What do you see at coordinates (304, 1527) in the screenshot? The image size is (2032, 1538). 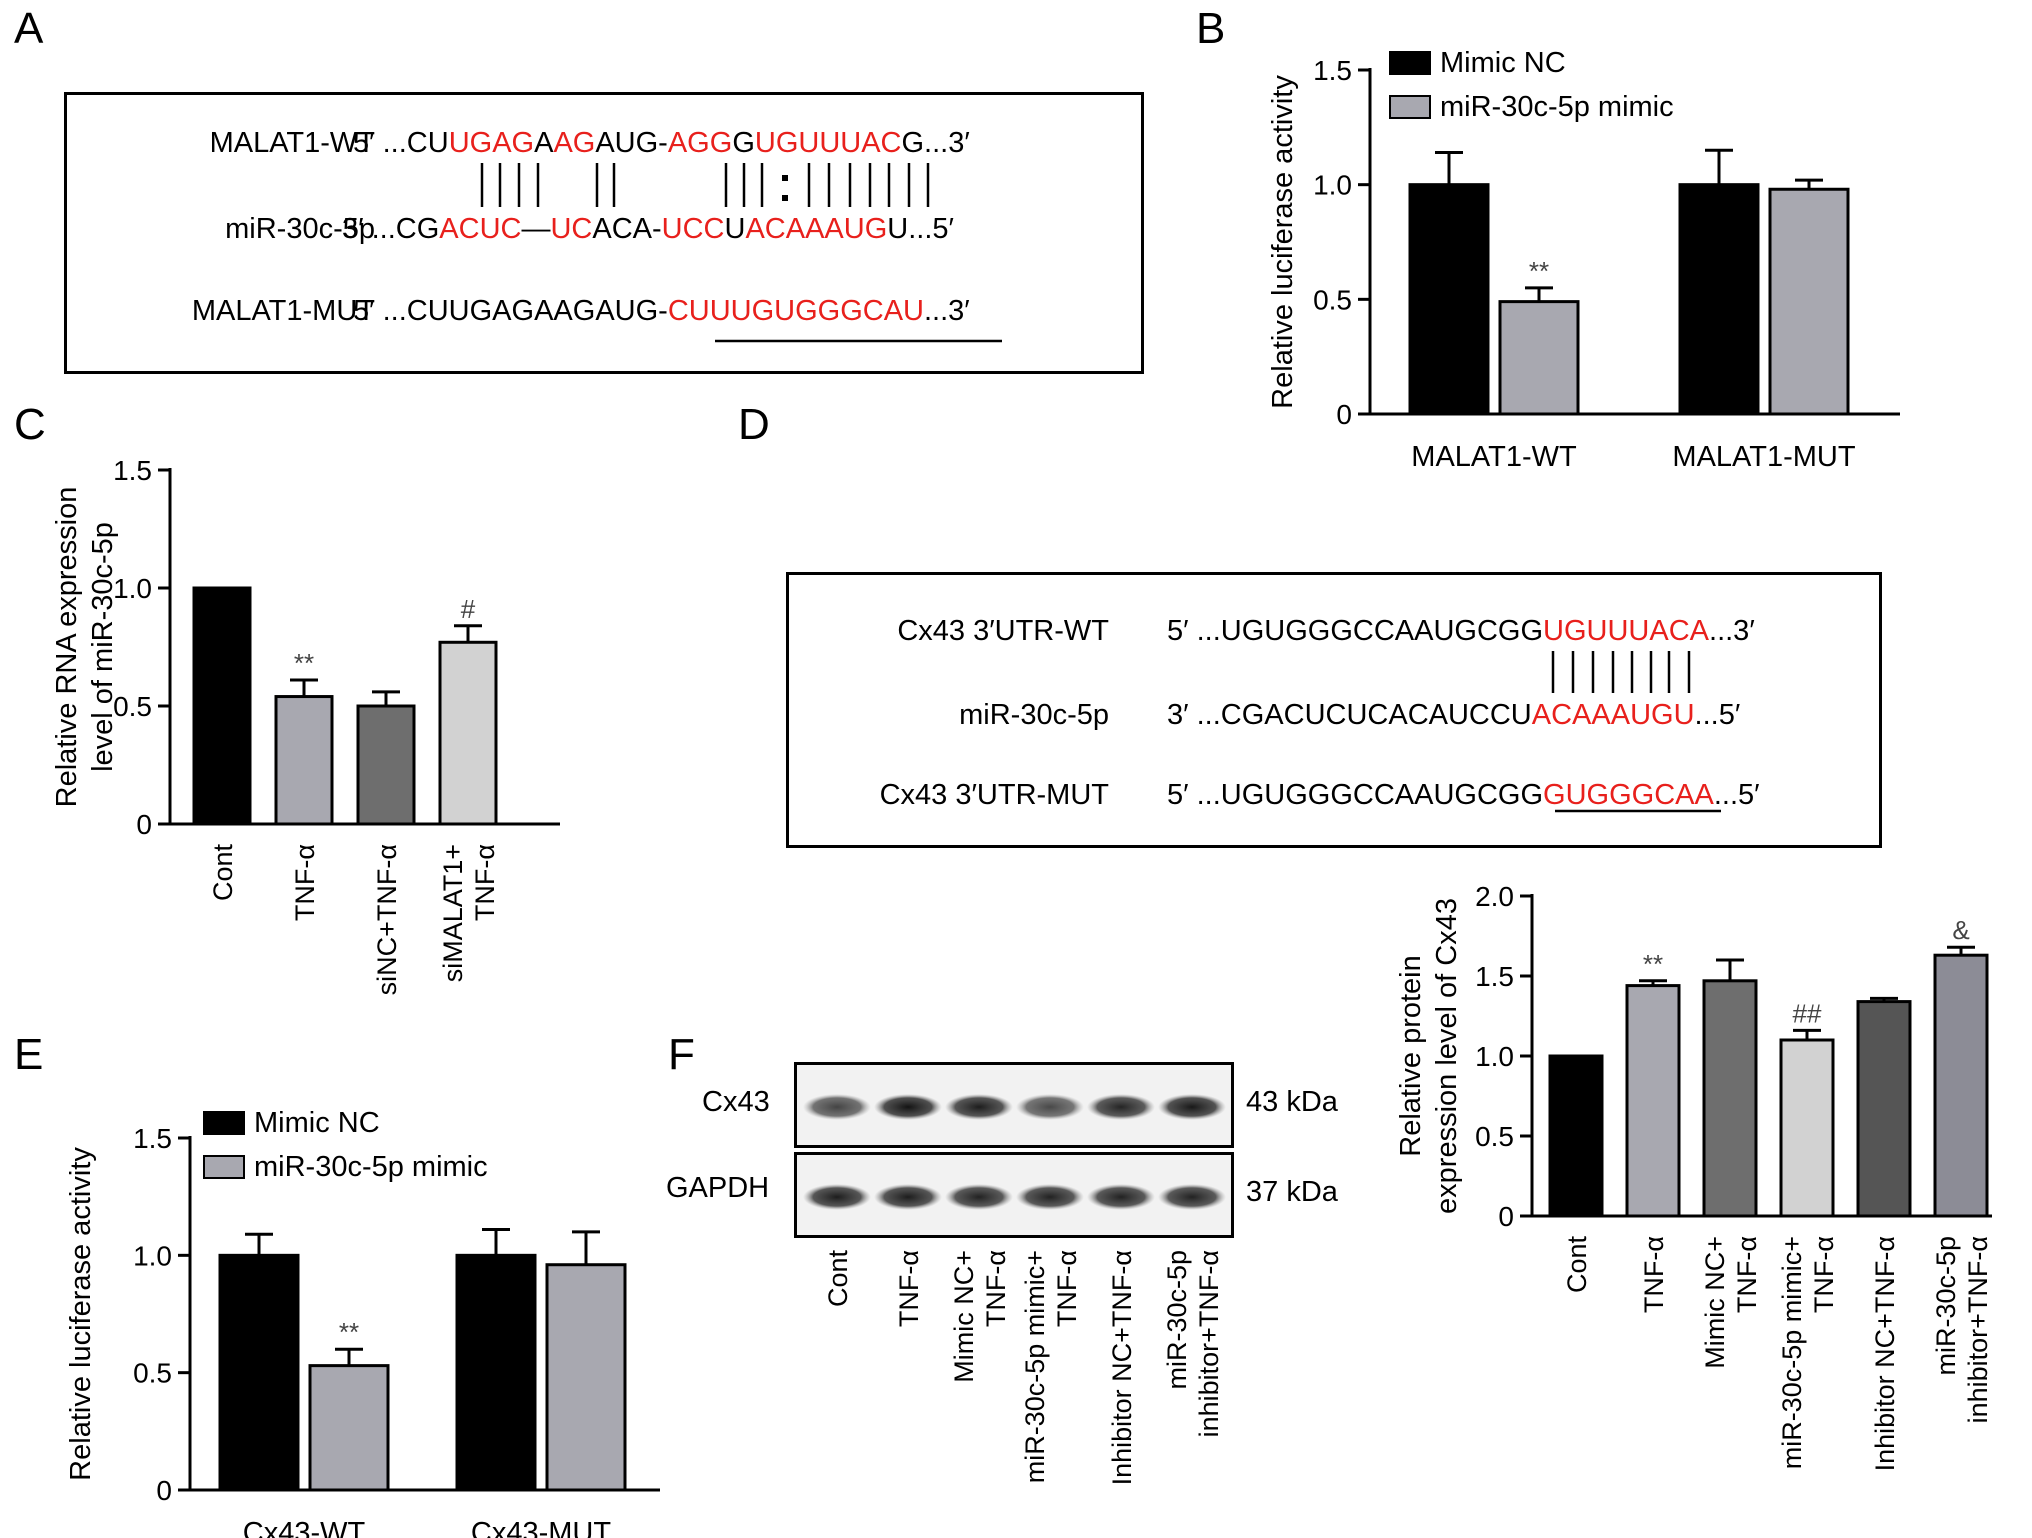 I see `chart-e-xtick-label-0: Cx43-WT` at bounding box center [304, 1527].